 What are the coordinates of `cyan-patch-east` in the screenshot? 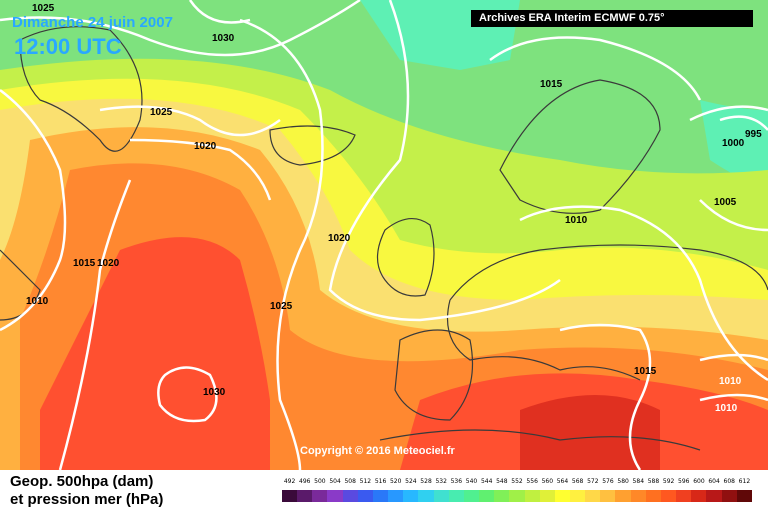 It's located at (734, 145).